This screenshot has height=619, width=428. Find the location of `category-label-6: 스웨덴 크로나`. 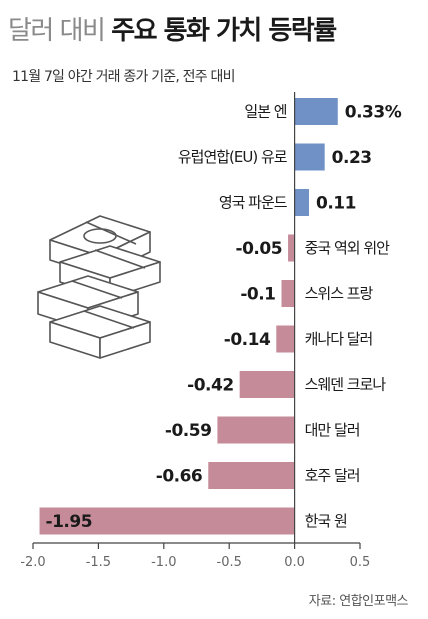

category-label-6: 스웨덴 크로나 is located at coordinates (346, 385).